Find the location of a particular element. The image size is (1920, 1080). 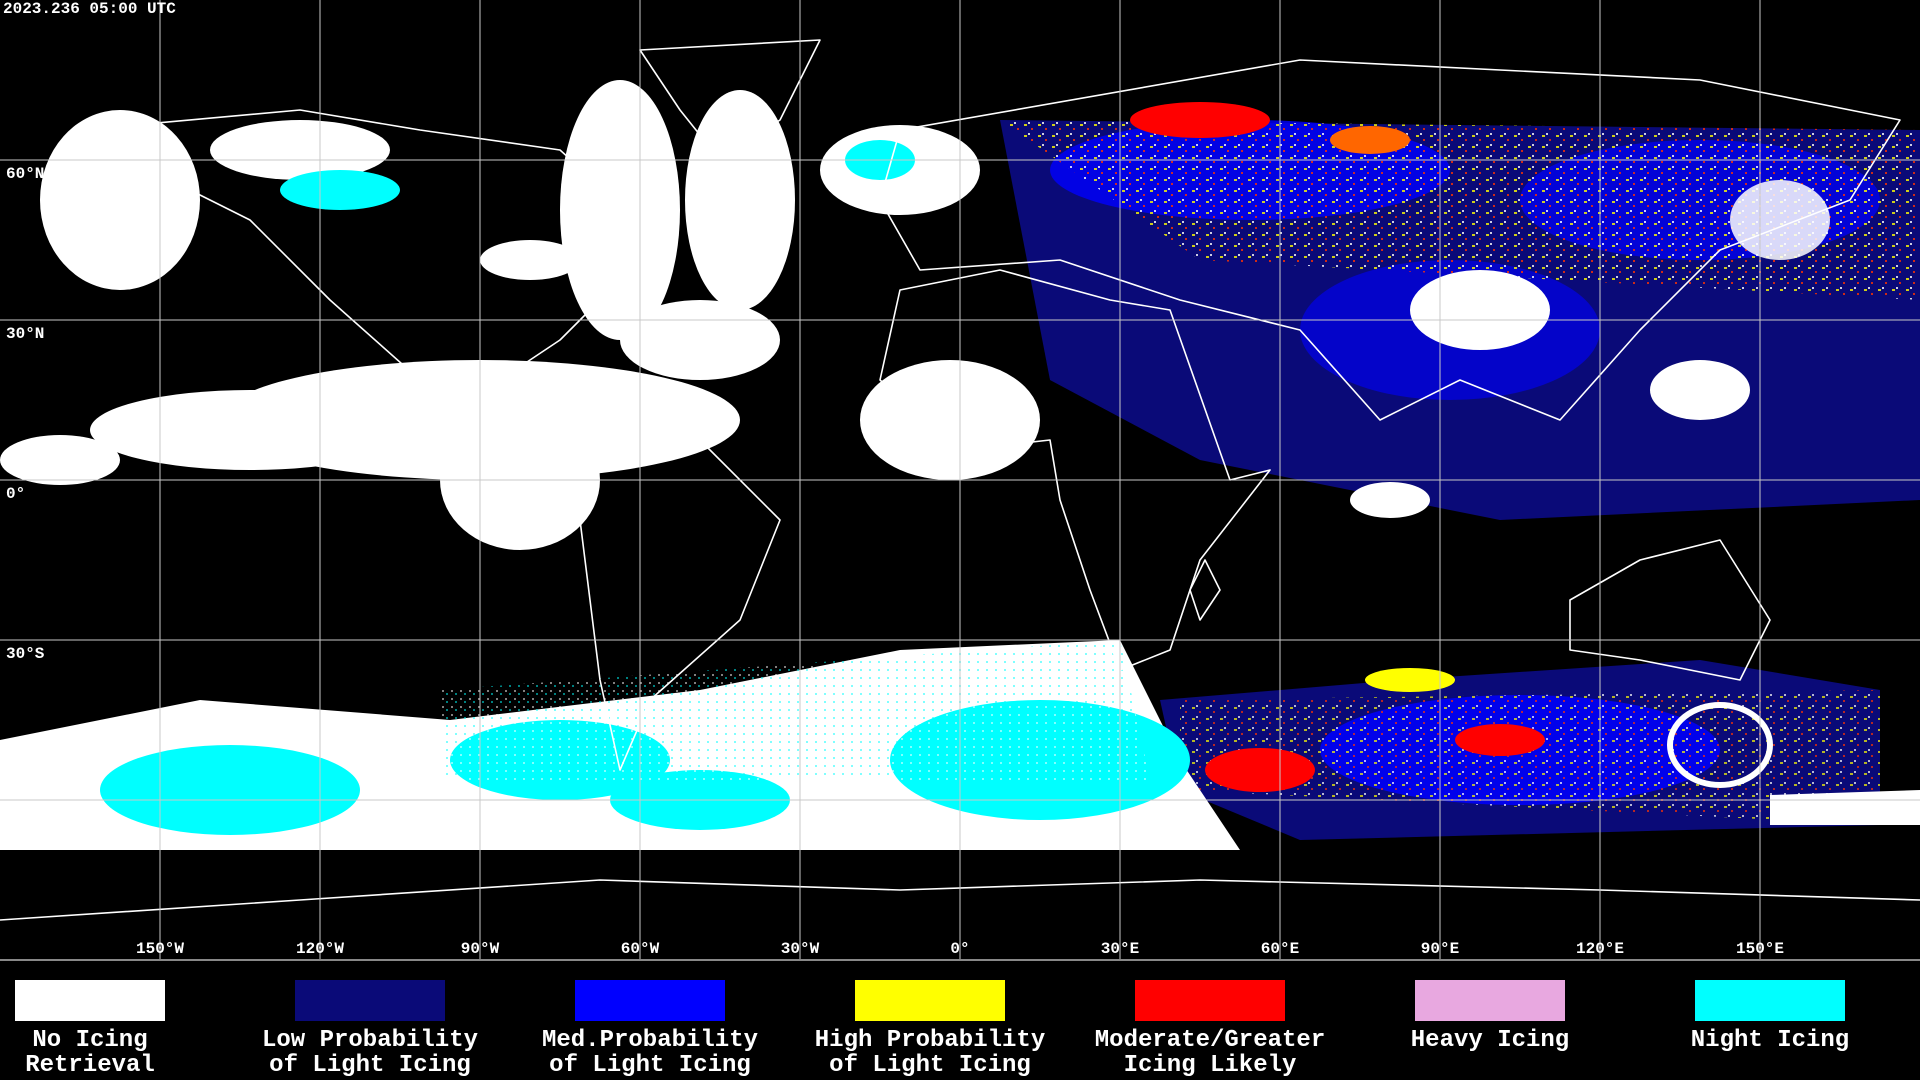

longitude-label: 30°E is located at coordinates (1120, 949).